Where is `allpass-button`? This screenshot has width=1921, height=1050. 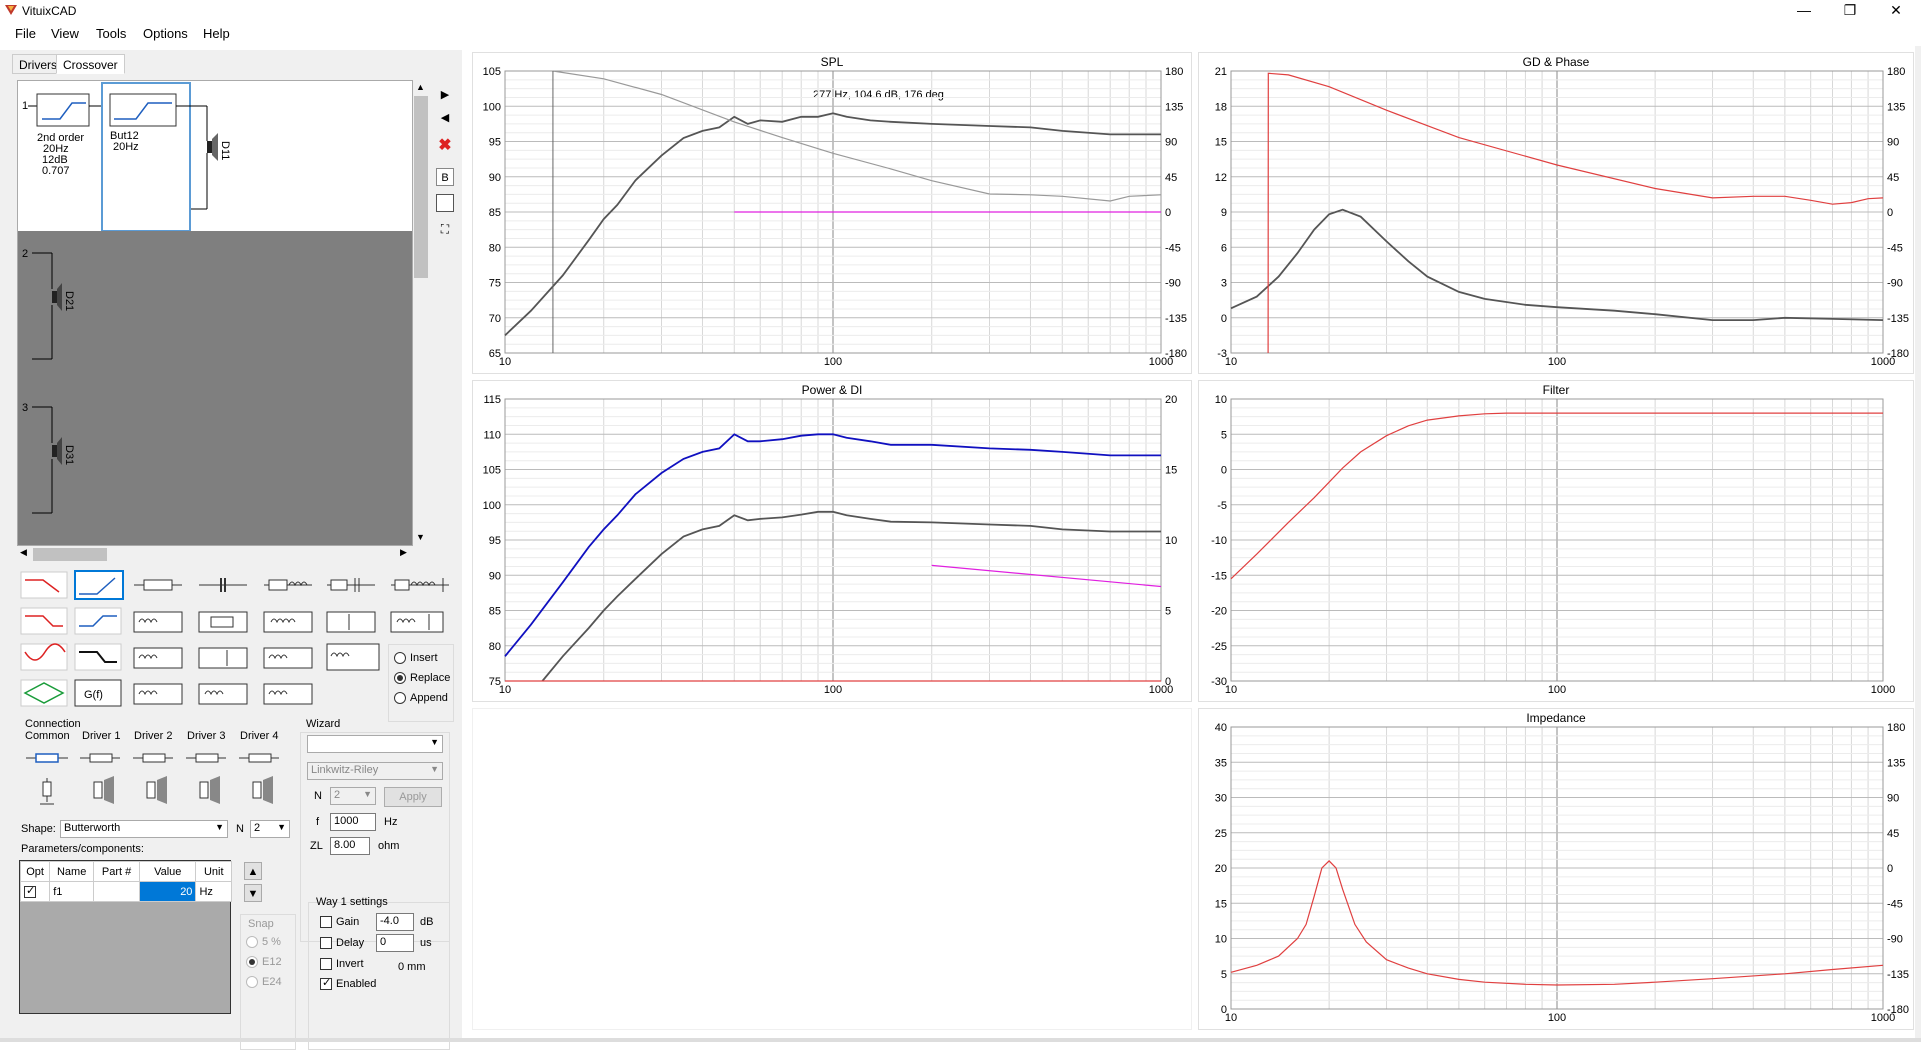
allpass-button is located at coordinates (44, 657).